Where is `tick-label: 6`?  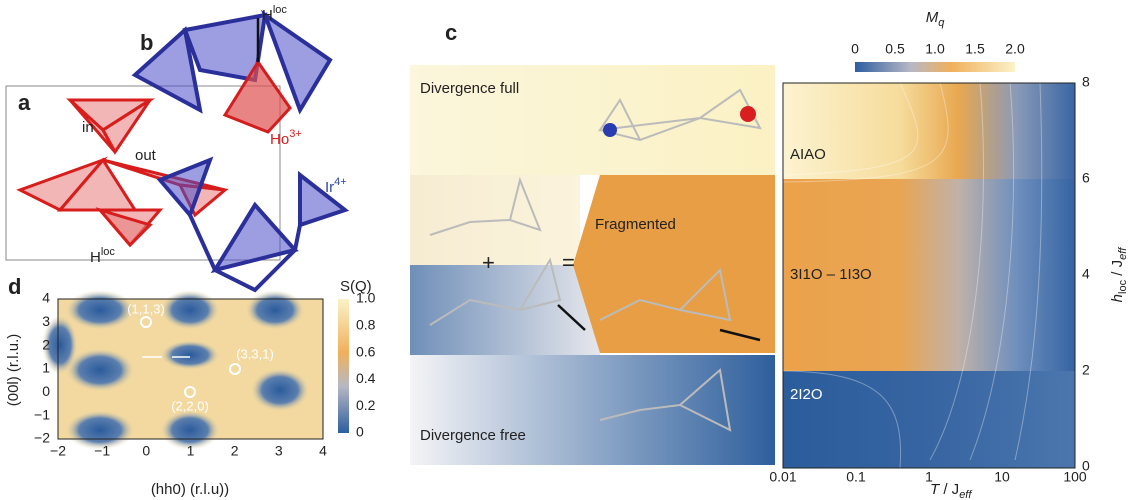 tick-label: 6 is located at coordinates (1086, 178).